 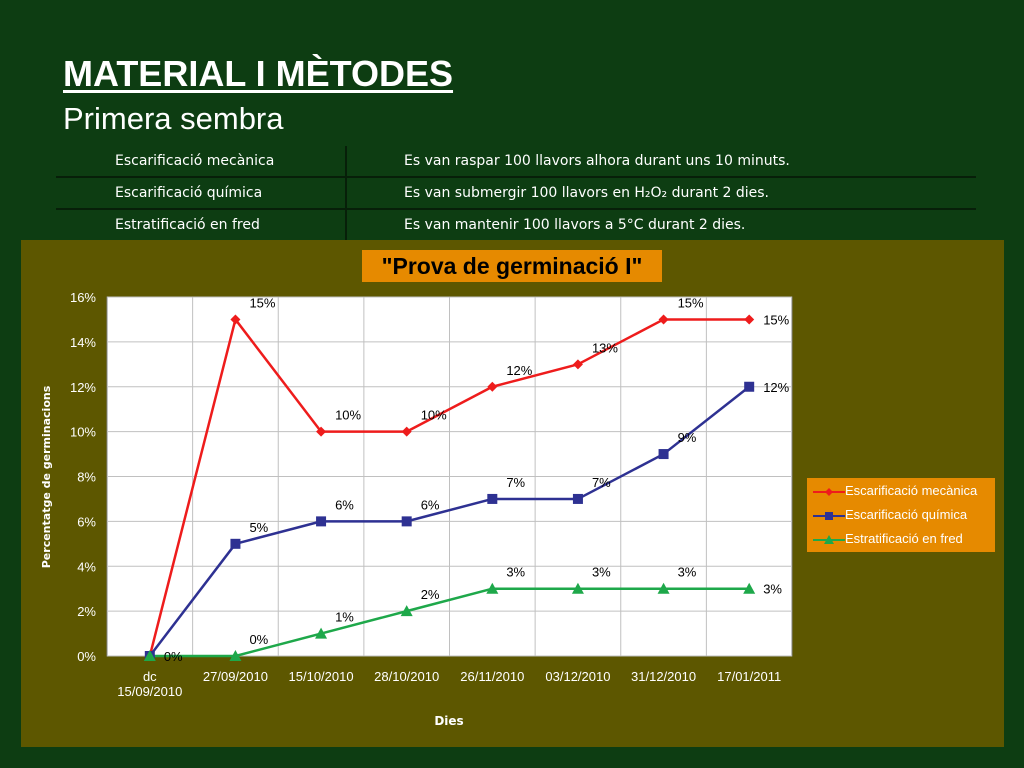 I want to click on legend-marker-triangle-icon, so click(x=829, y=539).